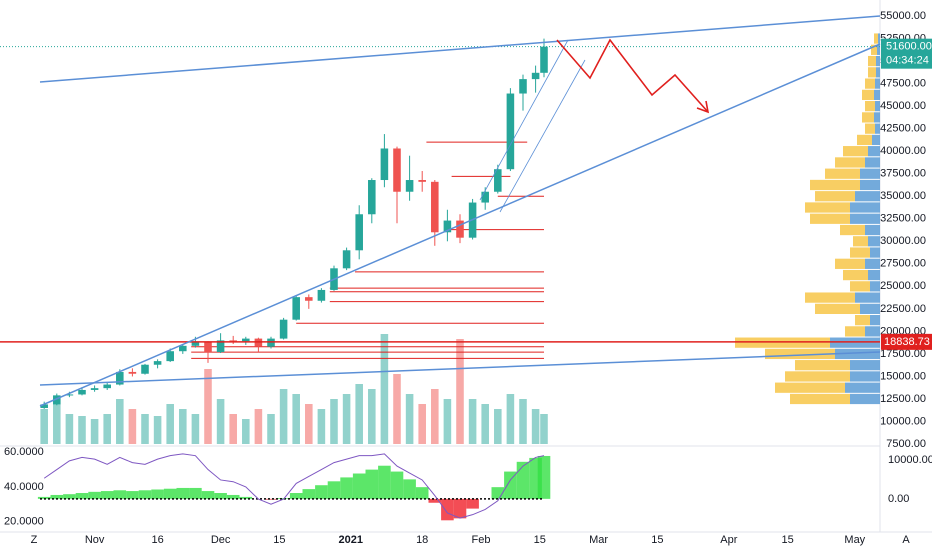 This screenshot has width=932, height=550. Describe the element at coordinates (481, 540) in the screenshot. I see `x-tick-label: Feb` at that location.